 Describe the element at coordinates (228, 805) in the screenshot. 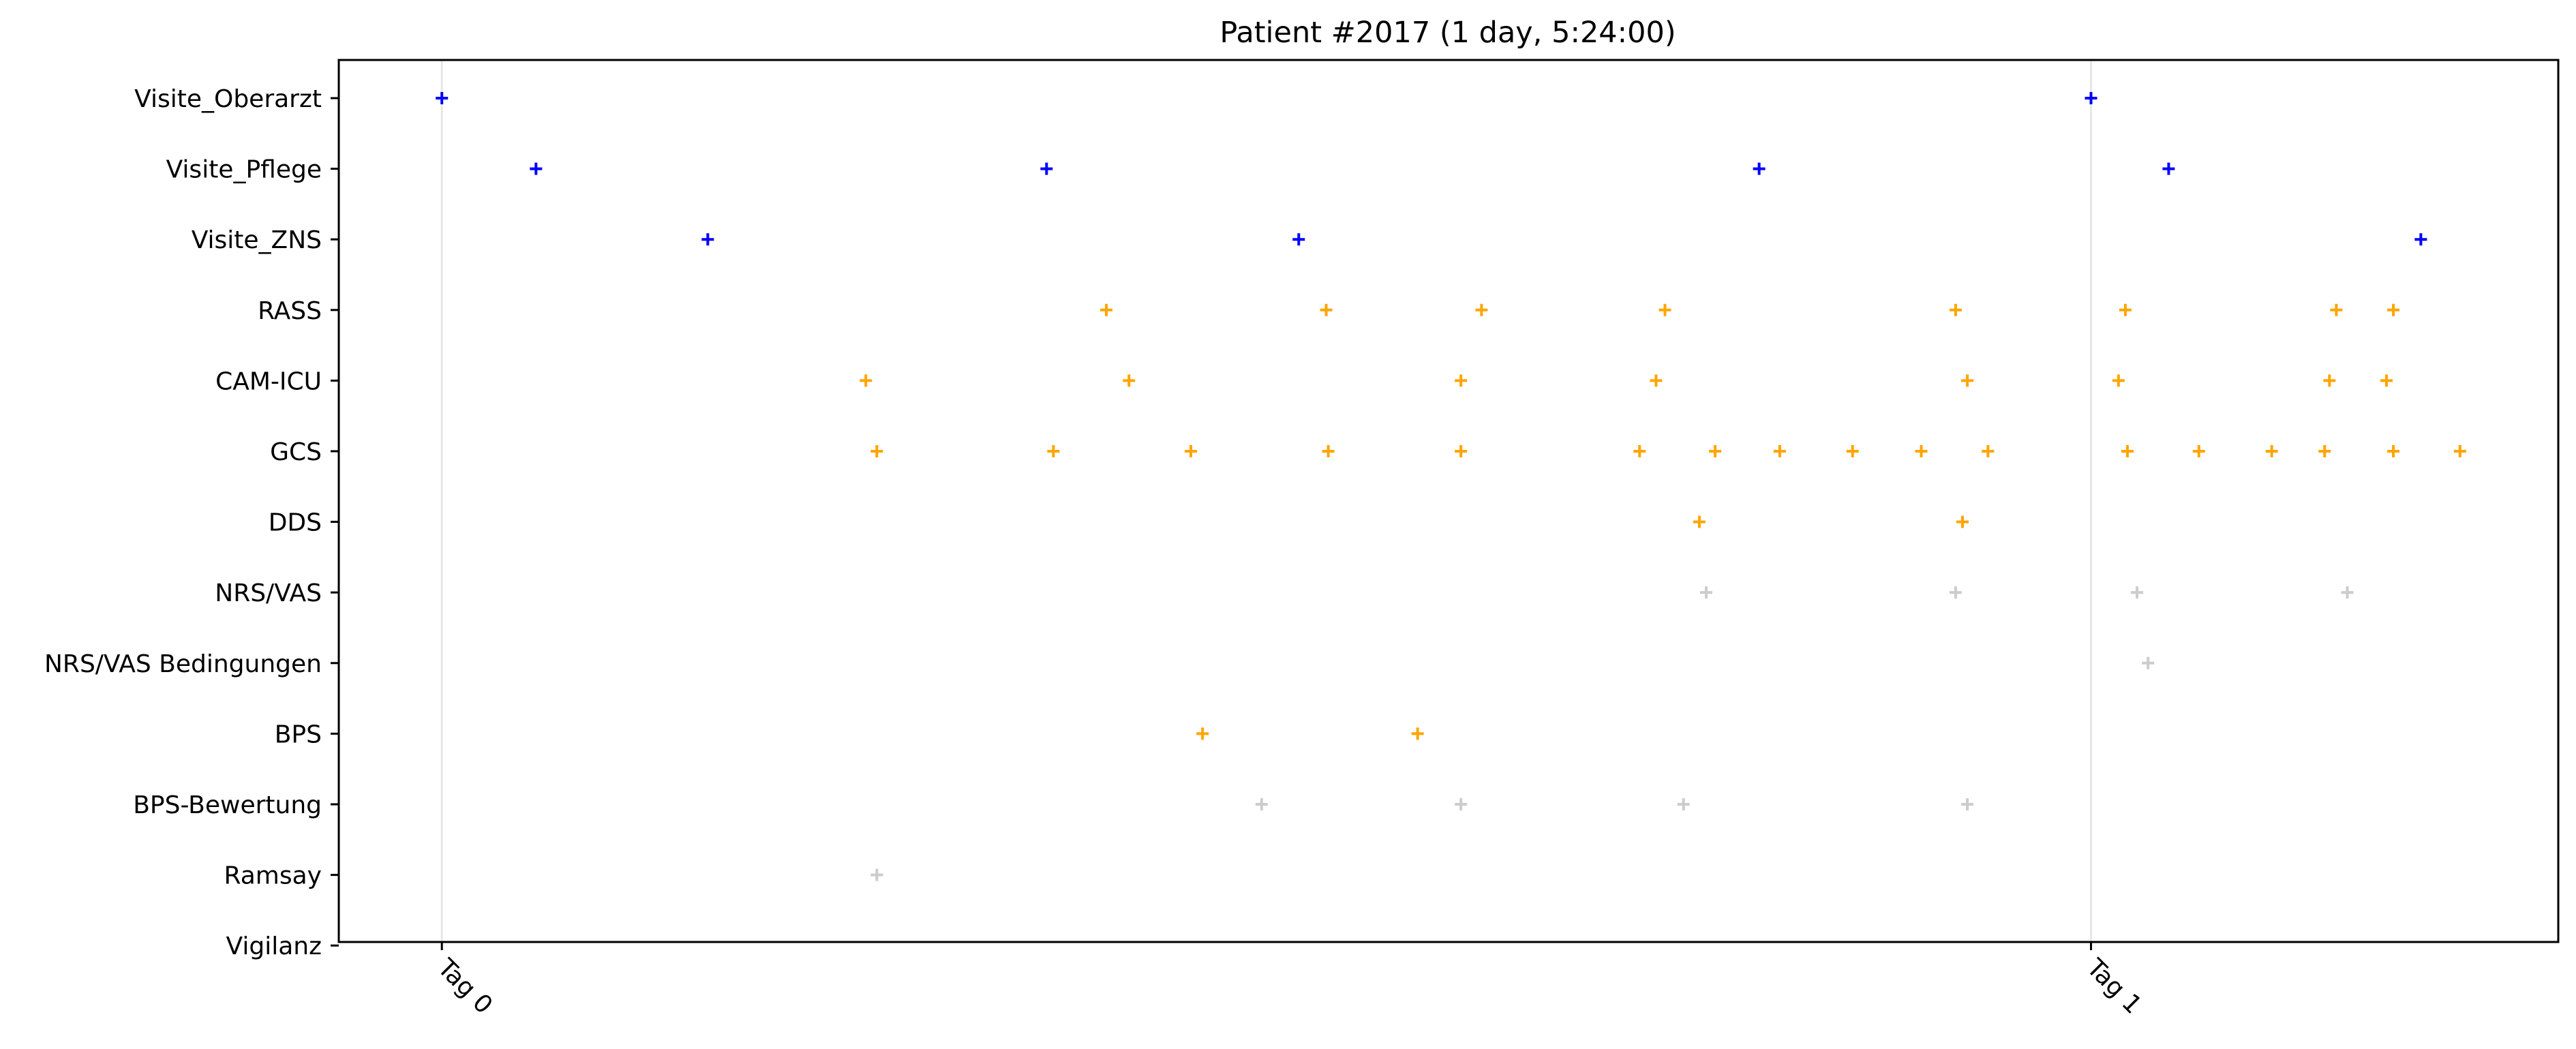

I see `y-tick-label: BPS-Bewertung` at that location.